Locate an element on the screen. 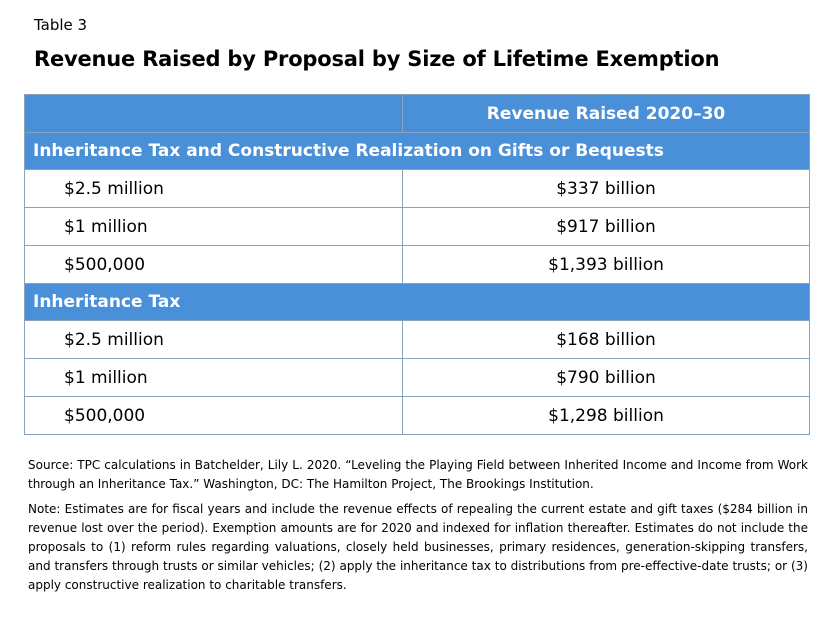  section-title: Inheritance Tax is located at coordinates (417, 302).